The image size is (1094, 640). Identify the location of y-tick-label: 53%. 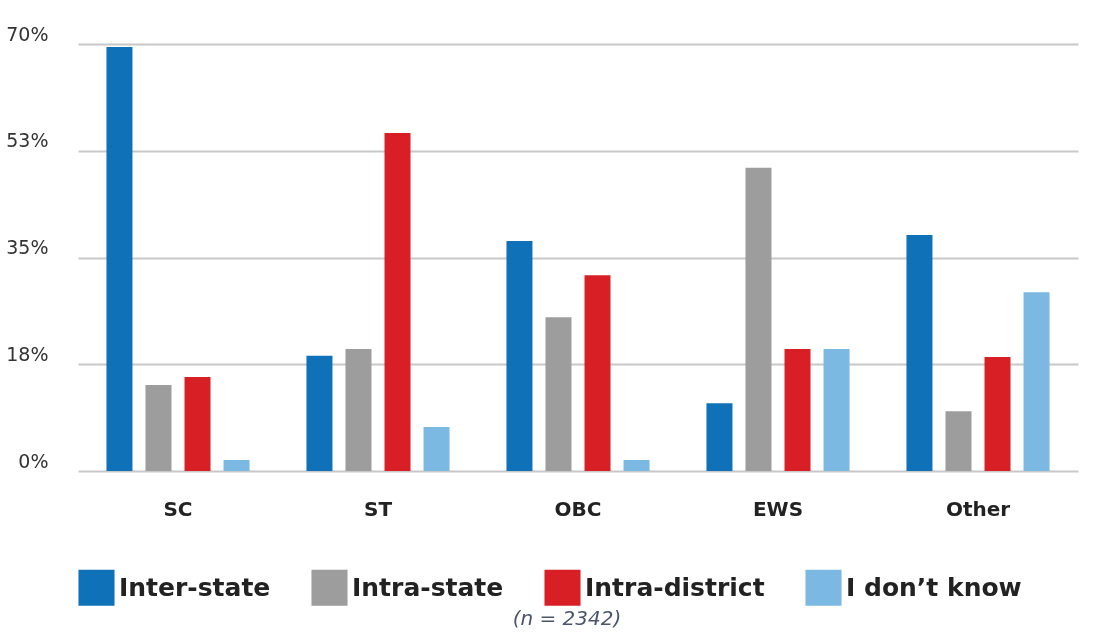
(27, 140).